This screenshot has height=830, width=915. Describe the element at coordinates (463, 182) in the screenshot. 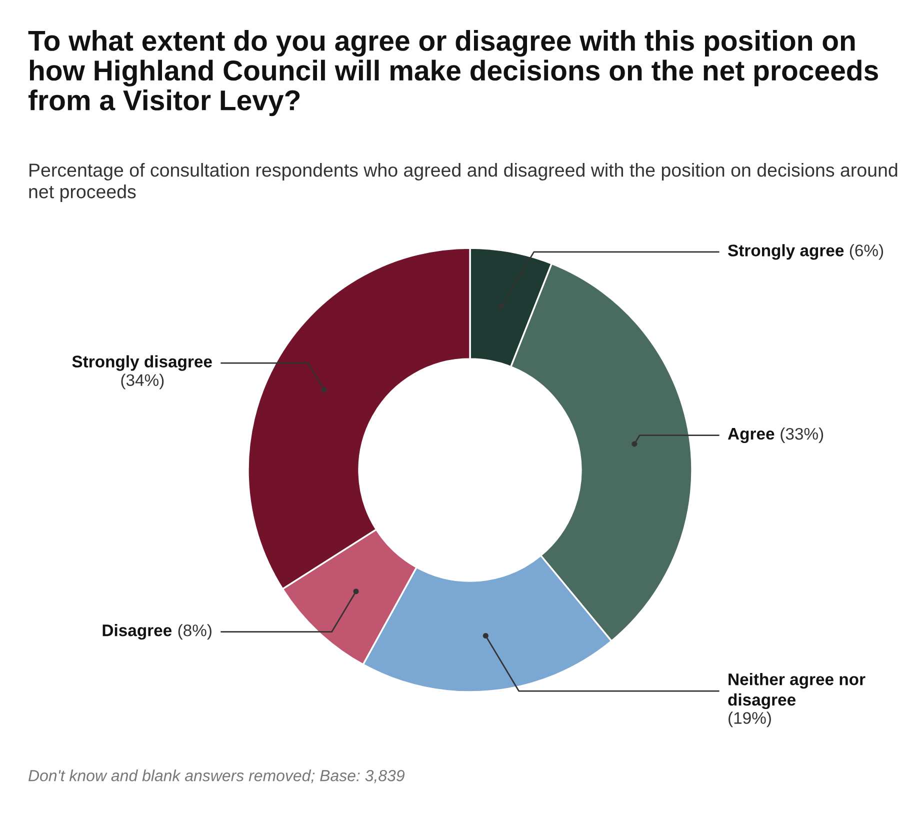

I see `chart-subtitle: Percentage of consultation respondents who agreed and disagreed with the position on decisions around net proceeds` at that location.